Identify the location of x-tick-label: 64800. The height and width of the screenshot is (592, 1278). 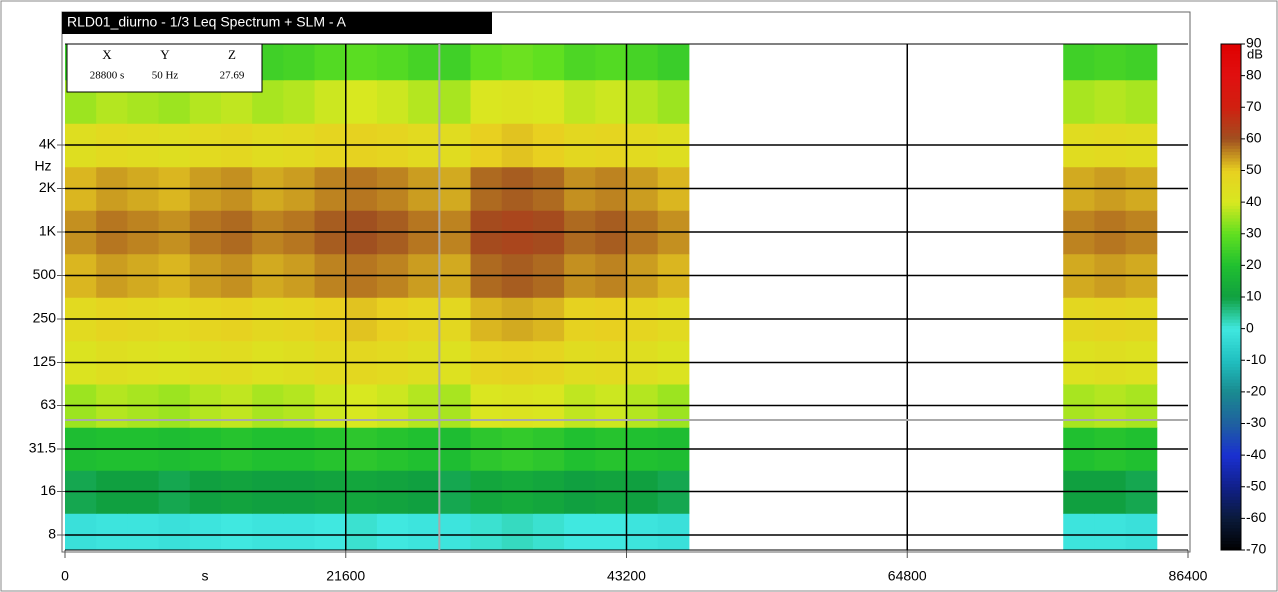
(907, 576).